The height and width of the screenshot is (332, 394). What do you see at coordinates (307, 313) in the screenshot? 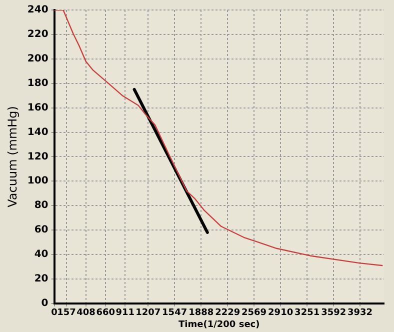
I see `x-tick-label: 3251` at bounding box center [307, 313].